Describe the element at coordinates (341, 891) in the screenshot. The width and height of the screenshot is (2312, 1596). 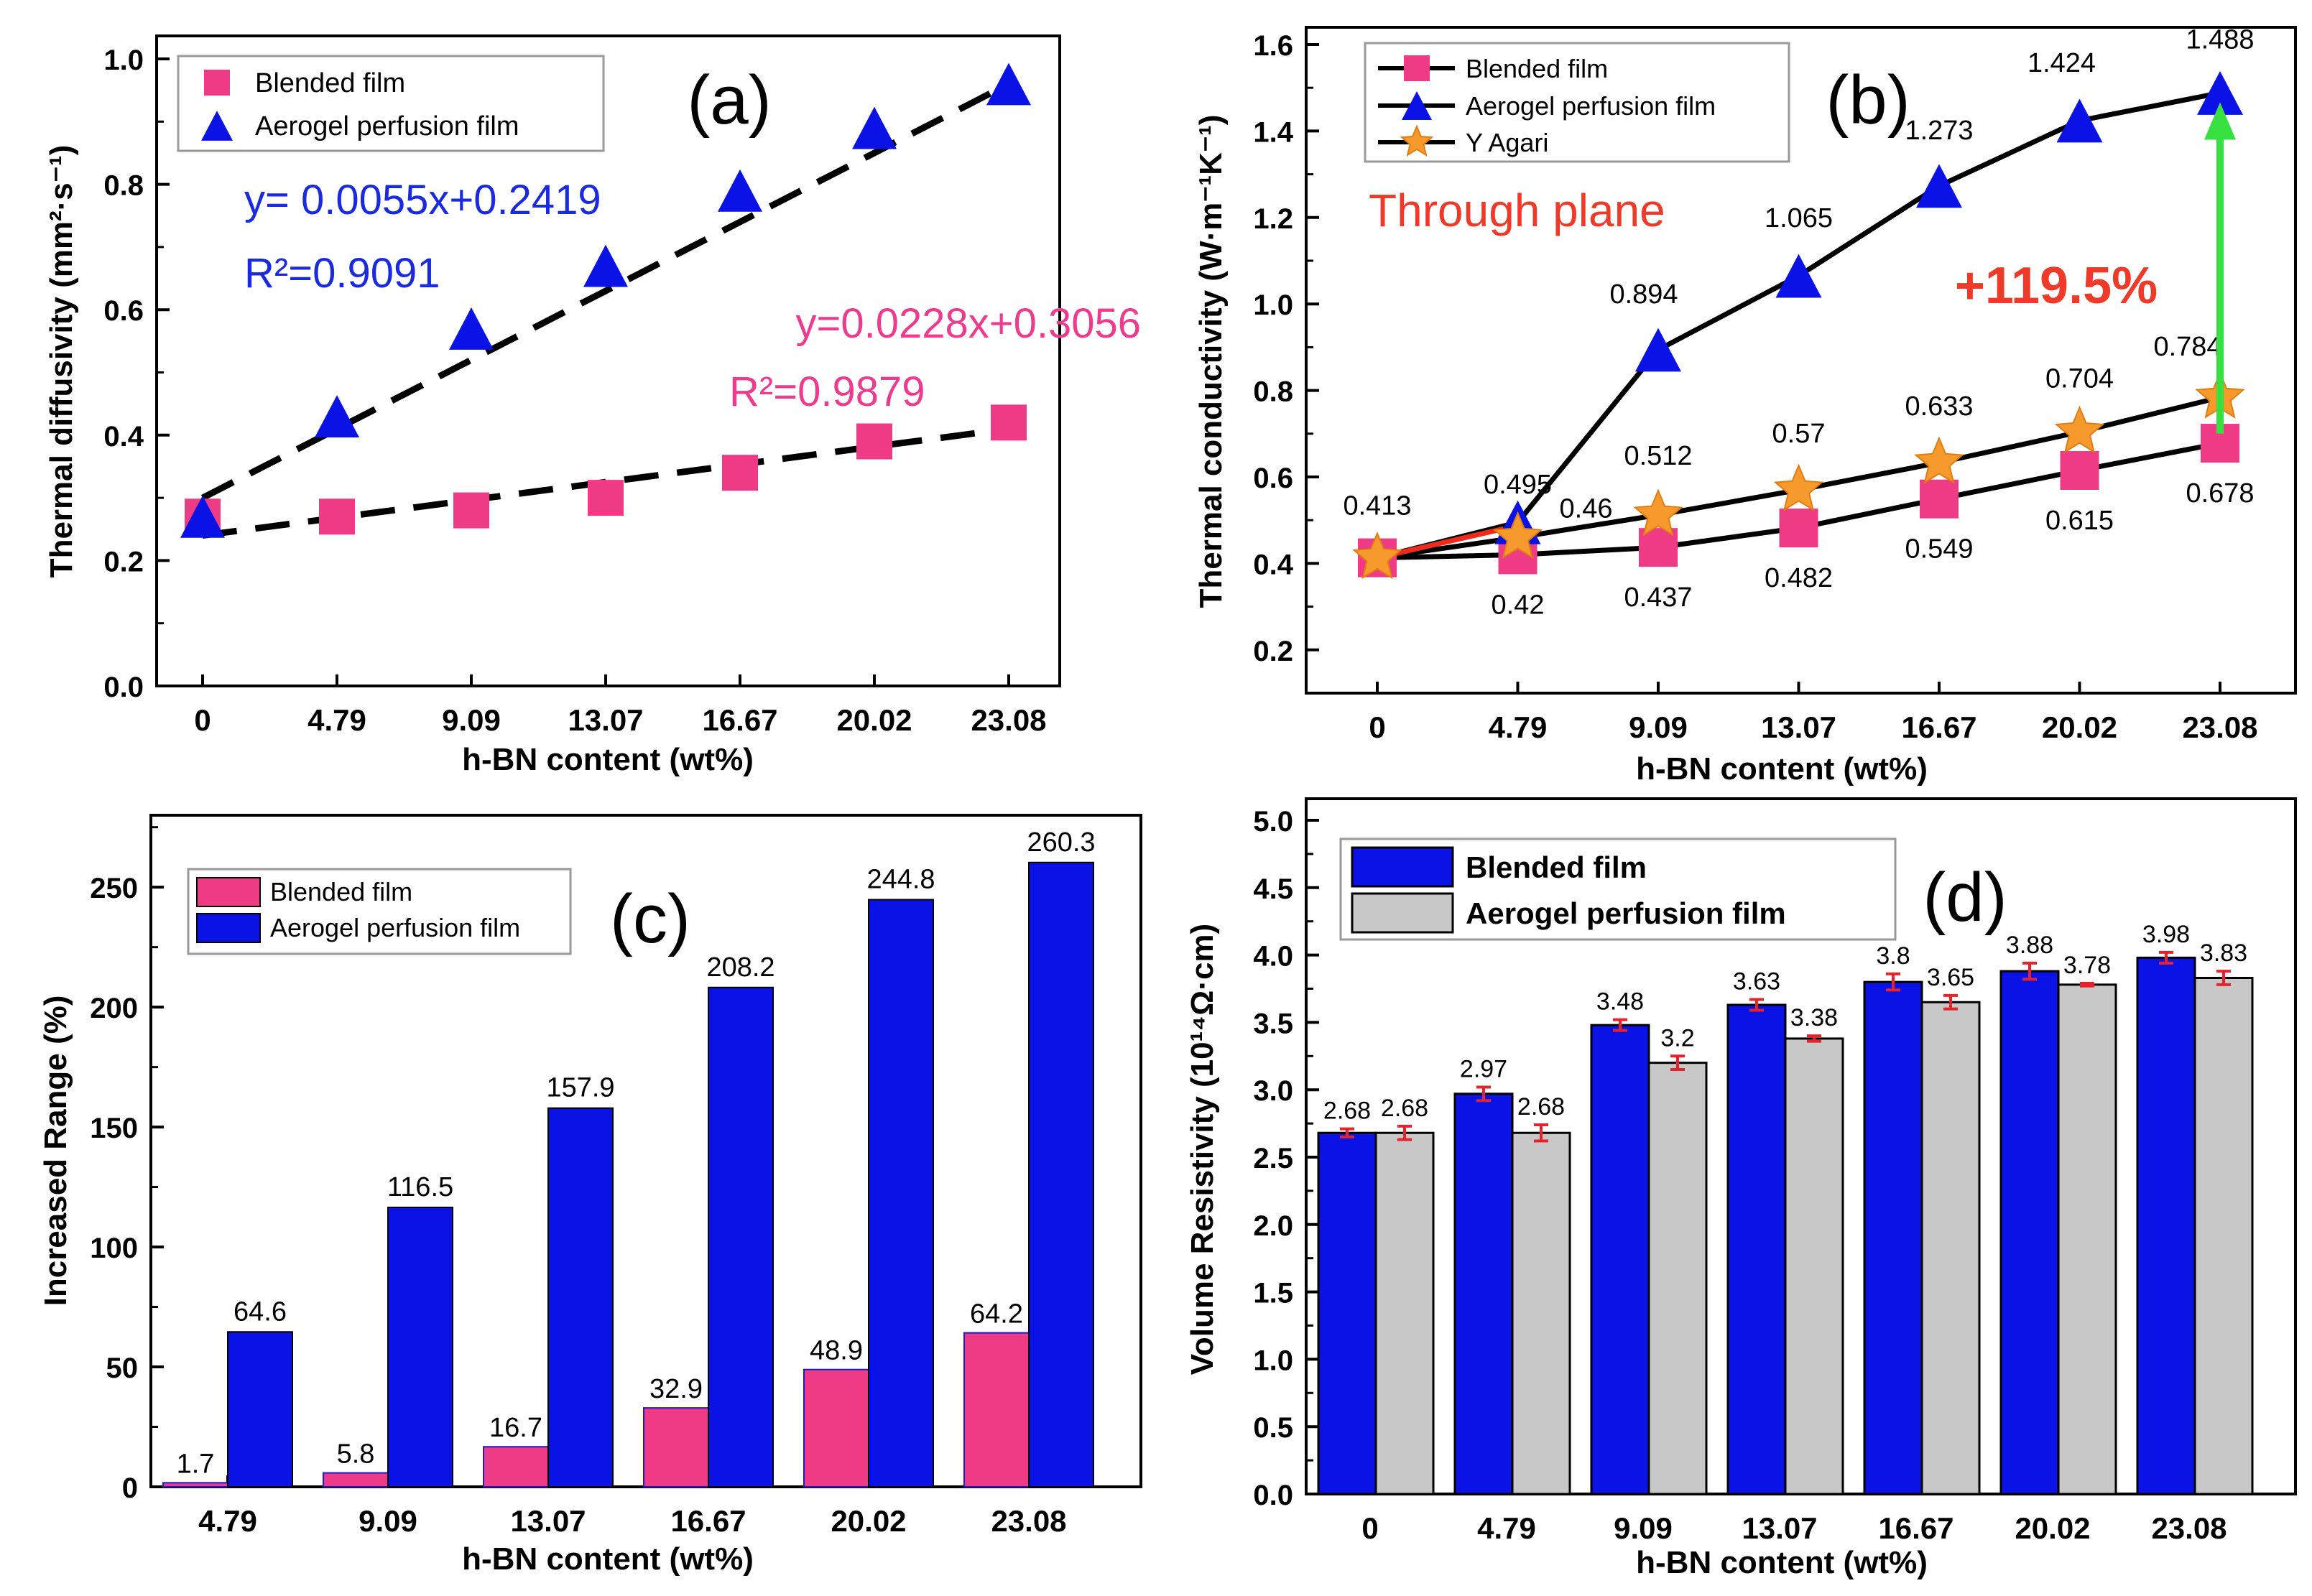
I see `panel-c-legend-label-blended: Blended film` at that location.